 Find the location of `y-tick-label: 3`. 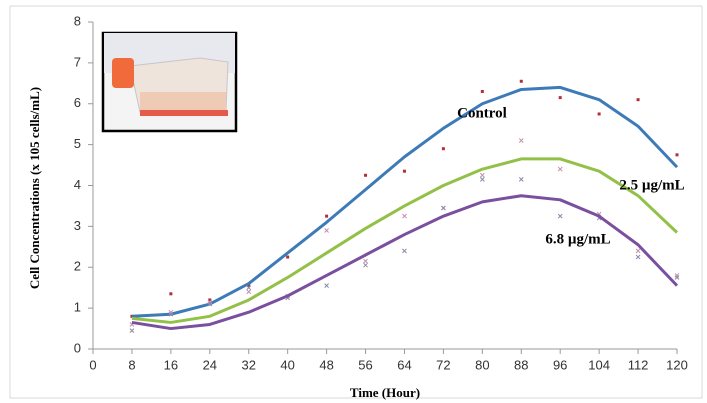

y-tick-label: 3 is located at coordinates (77, 225).